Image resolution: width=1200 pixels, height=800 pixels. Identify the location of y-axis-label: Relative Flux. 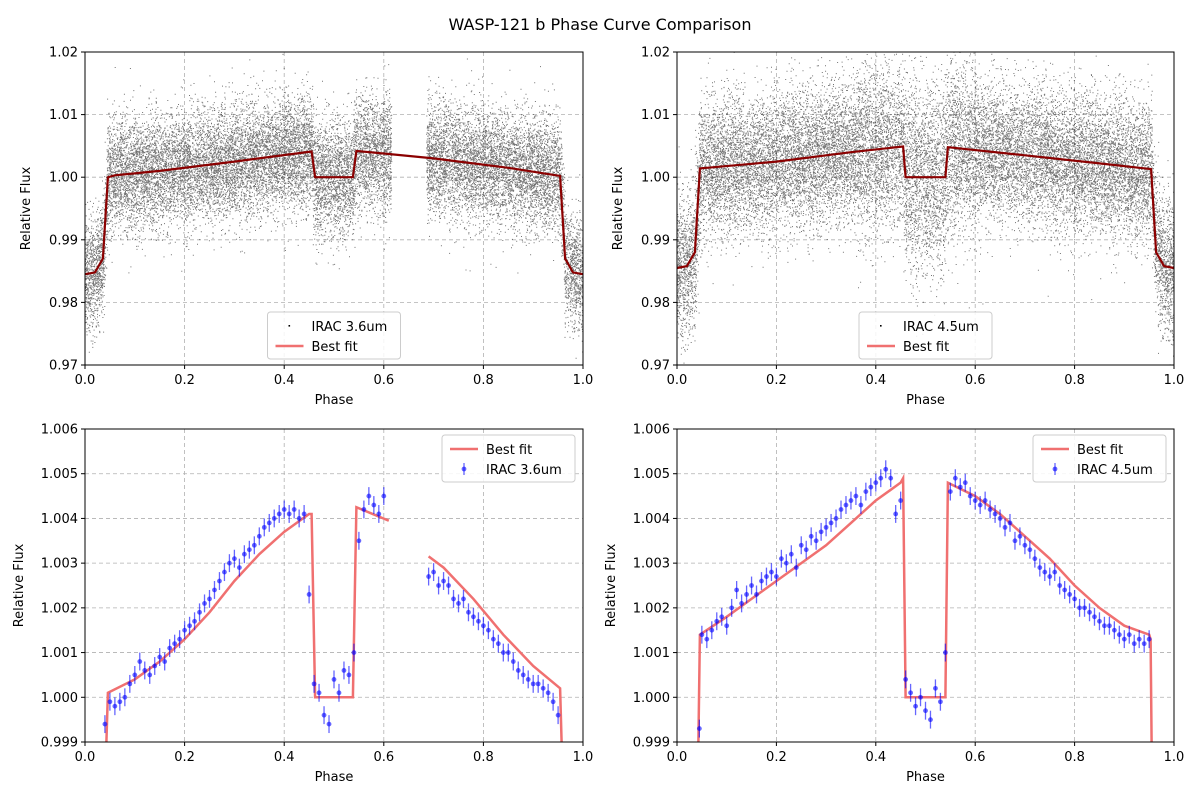
(19, 585).